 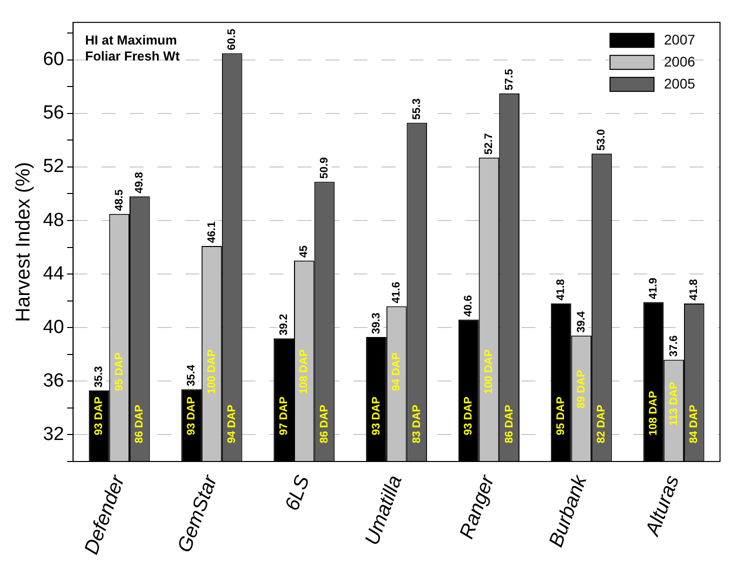 What do you see at coordinates (53, 167) in the screenshot?
I see `y-tick-label: 52` at bounding box center [53, 167].